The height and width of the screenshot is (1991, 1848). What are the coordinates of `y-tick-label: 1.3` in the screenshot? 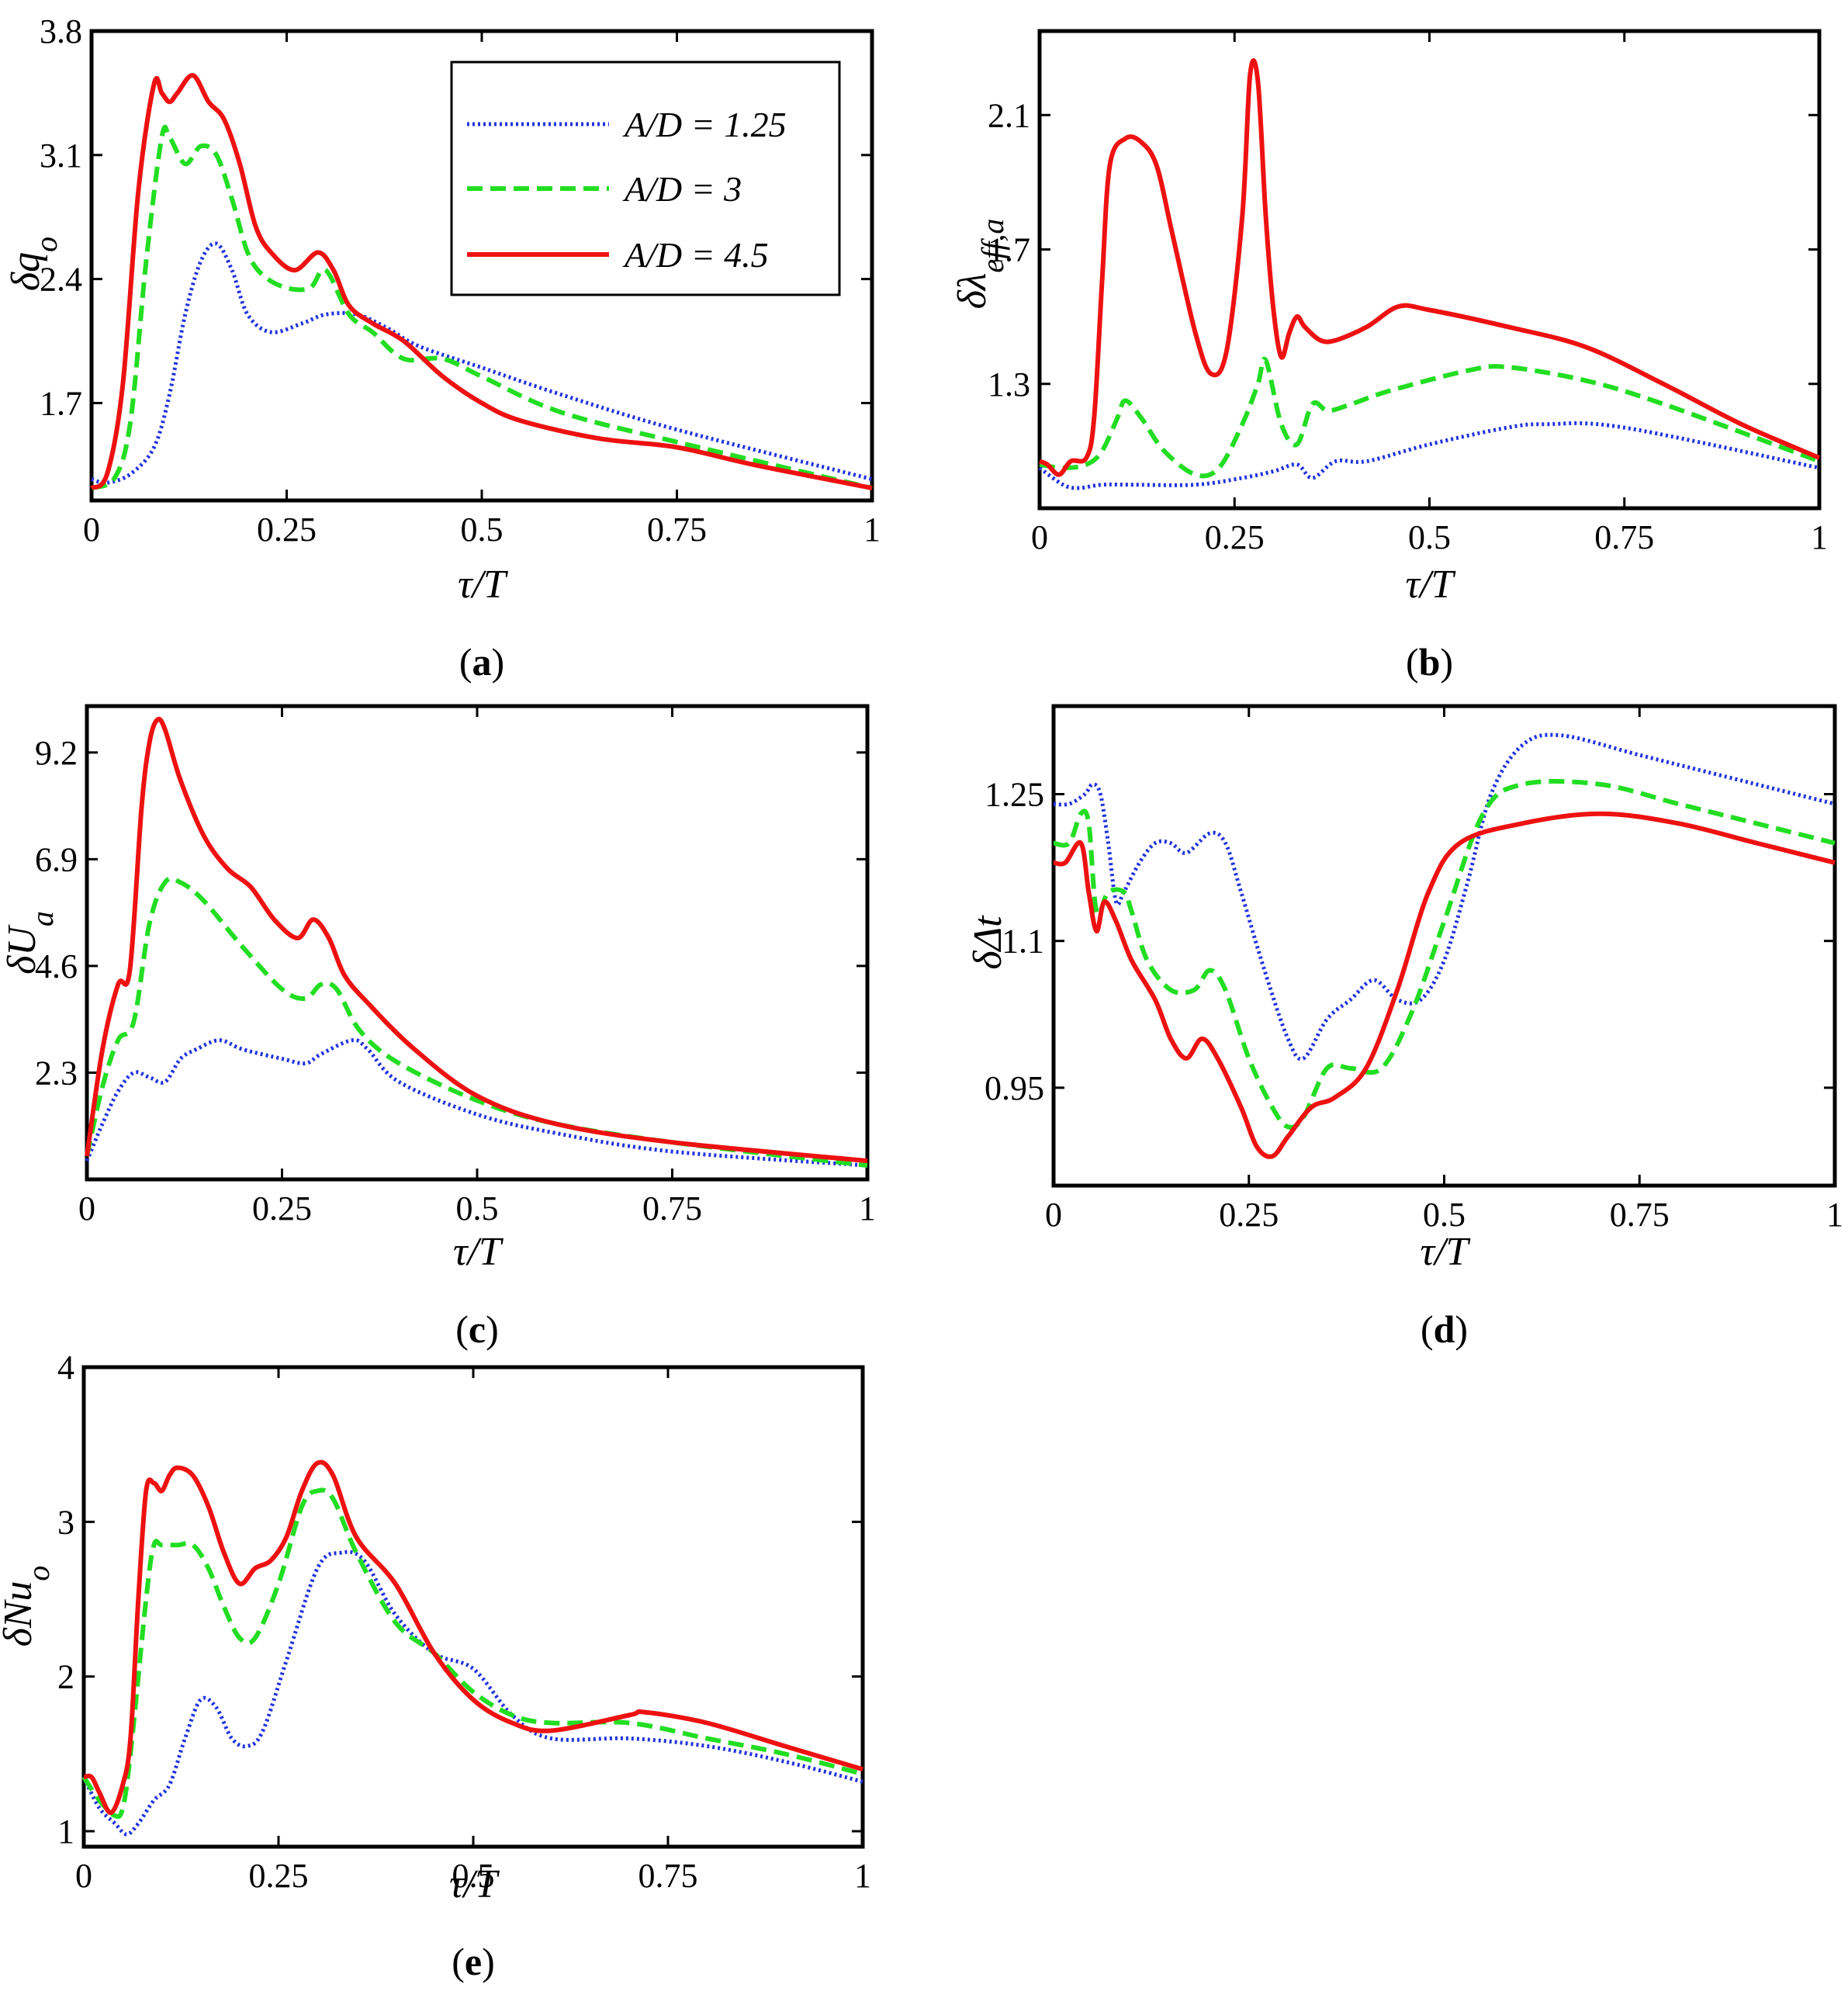 It's located at (1009, 384).